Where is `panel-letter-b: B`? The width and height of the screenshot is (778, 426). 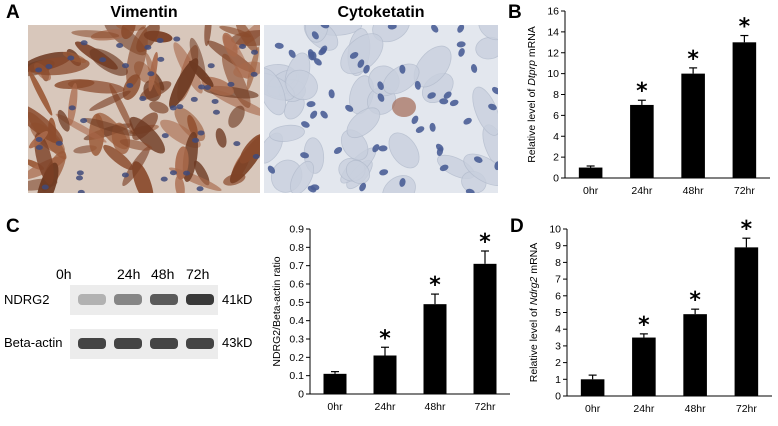
panel-letter-b: B is located at coordinates (515, 12).